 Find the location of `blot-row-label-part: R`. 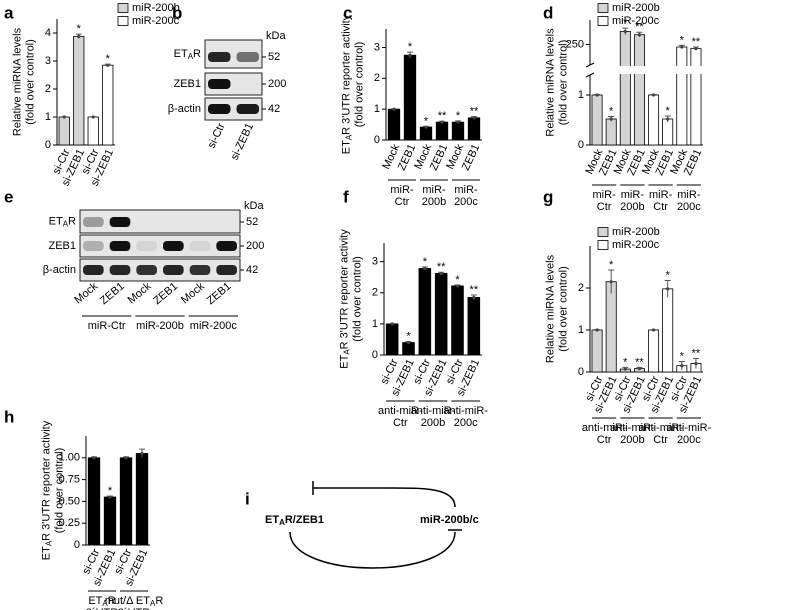

blot-row-label-part: R is located at coordinates (197, 54).